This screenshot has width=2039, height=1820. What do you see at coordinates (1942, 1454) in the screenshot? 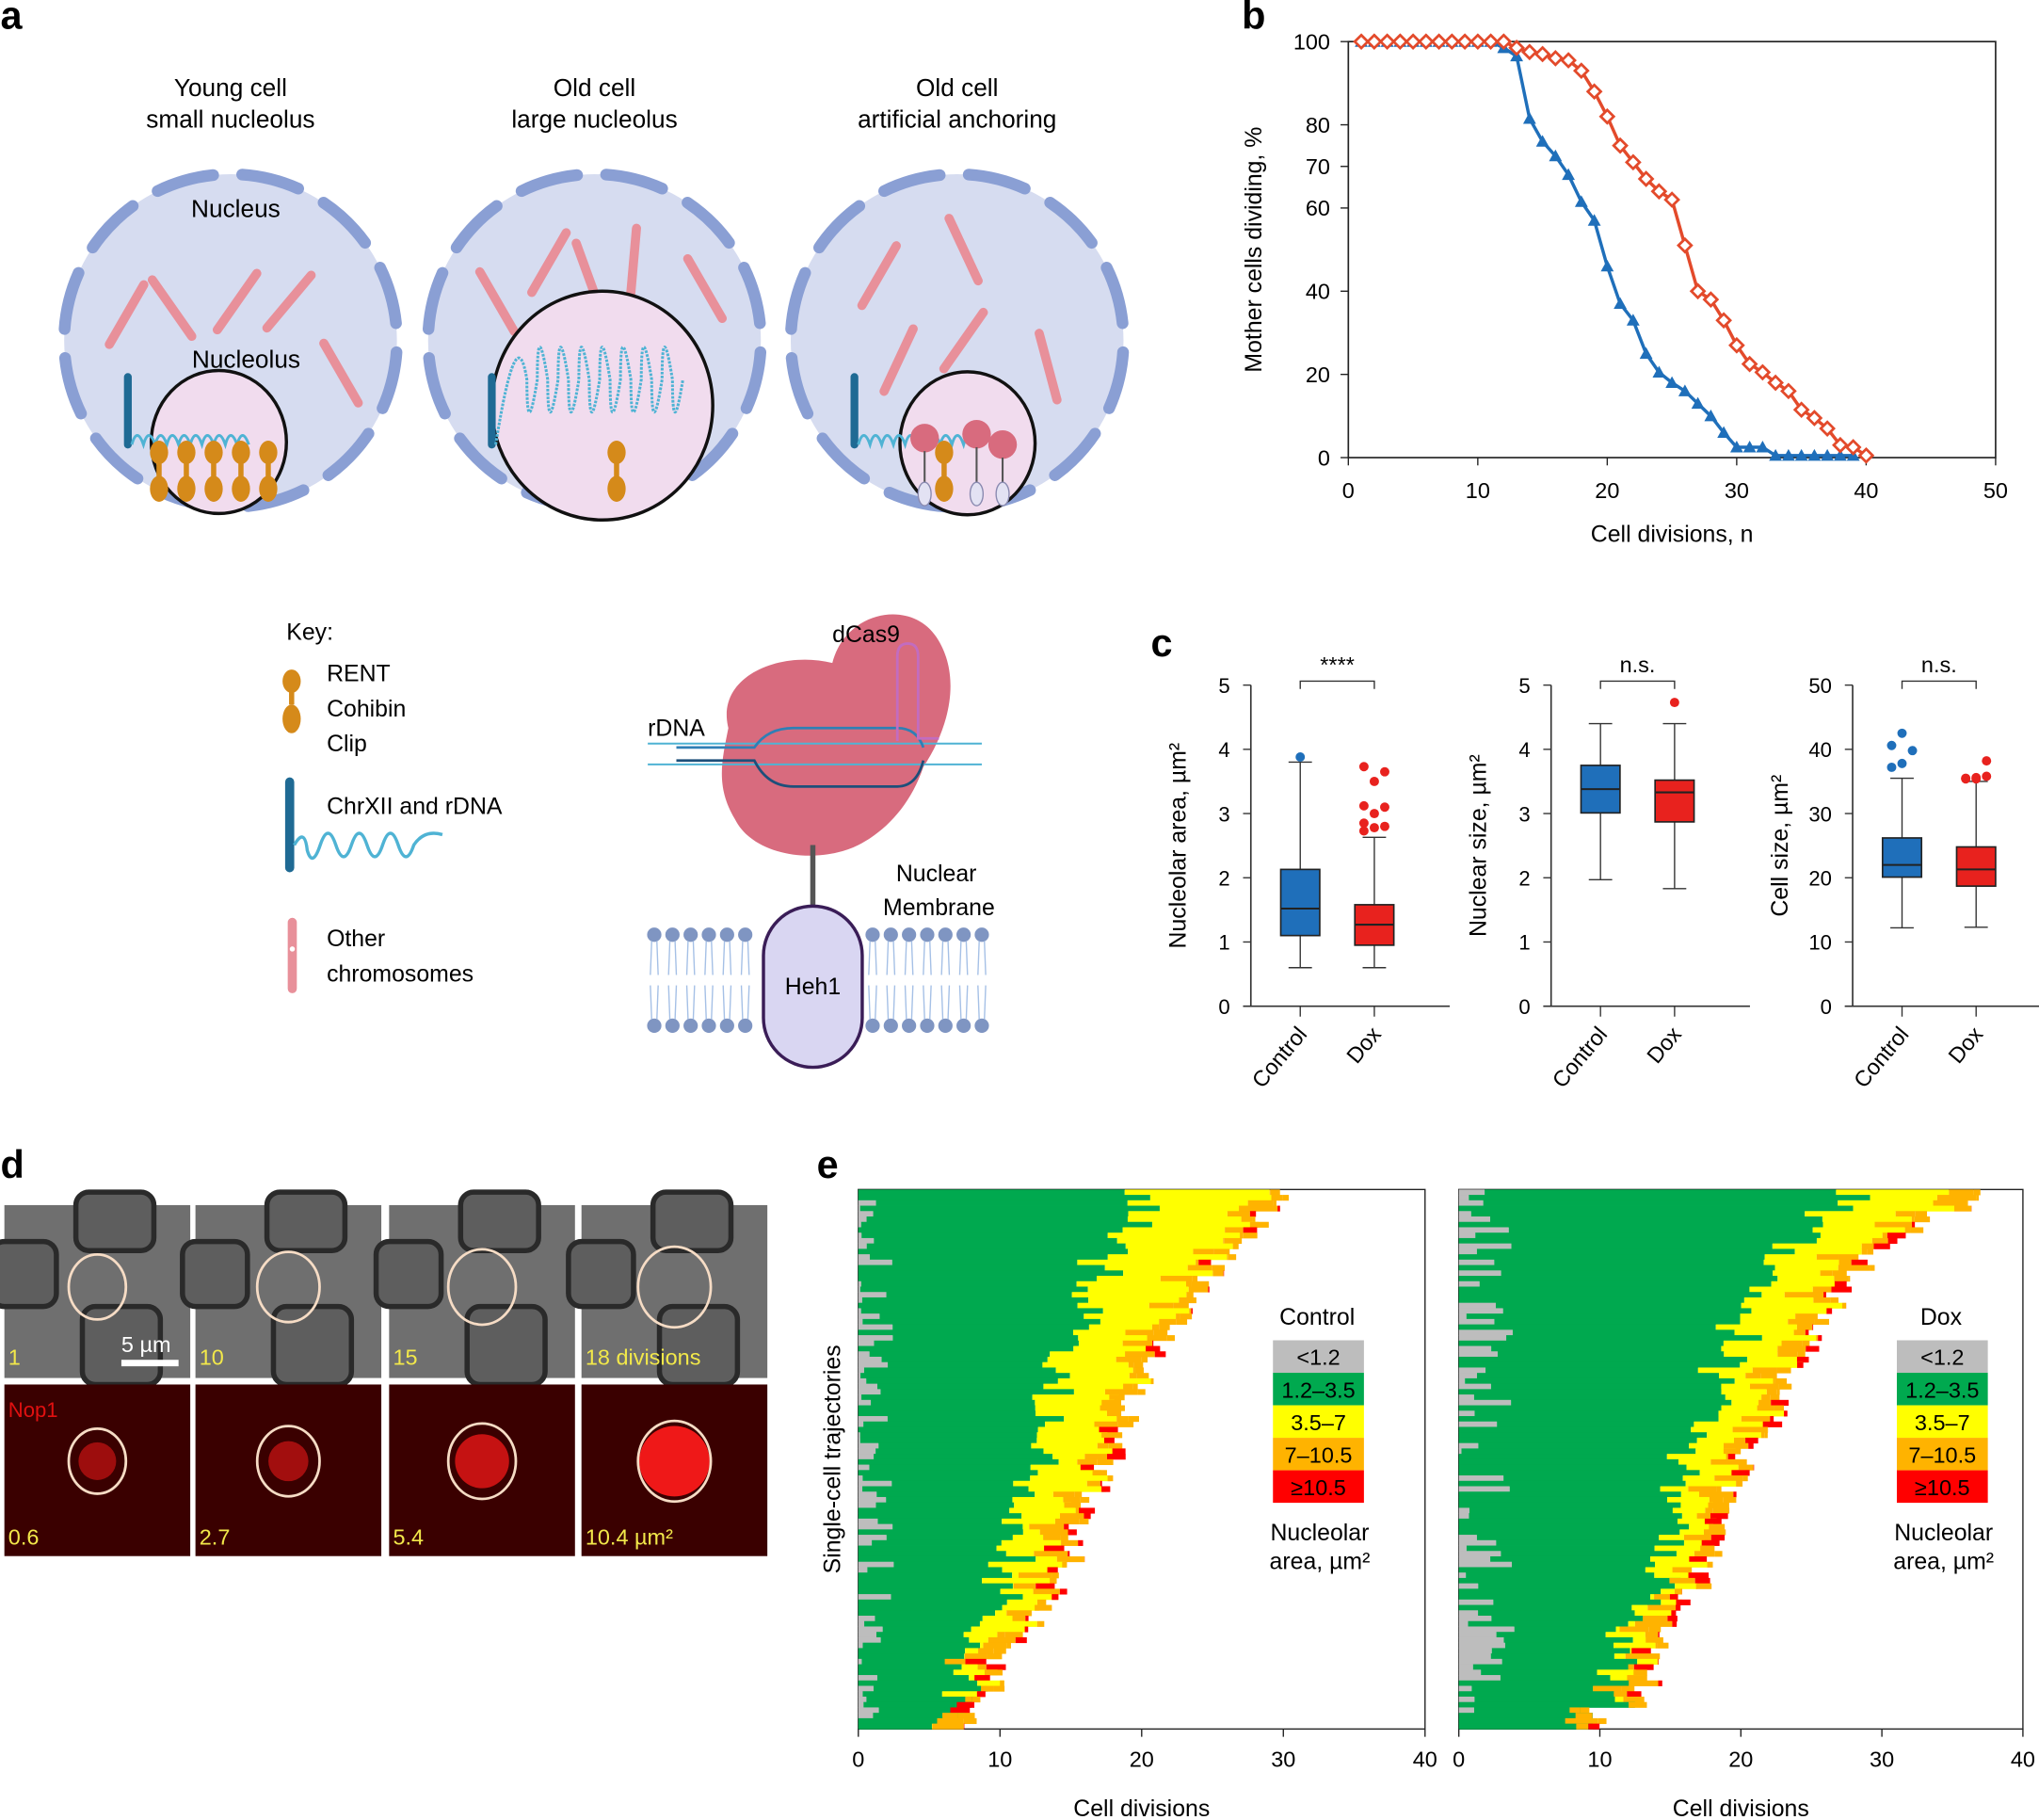
I see `legend-label: 7–10.5` at bounding box center [1942, 1454].